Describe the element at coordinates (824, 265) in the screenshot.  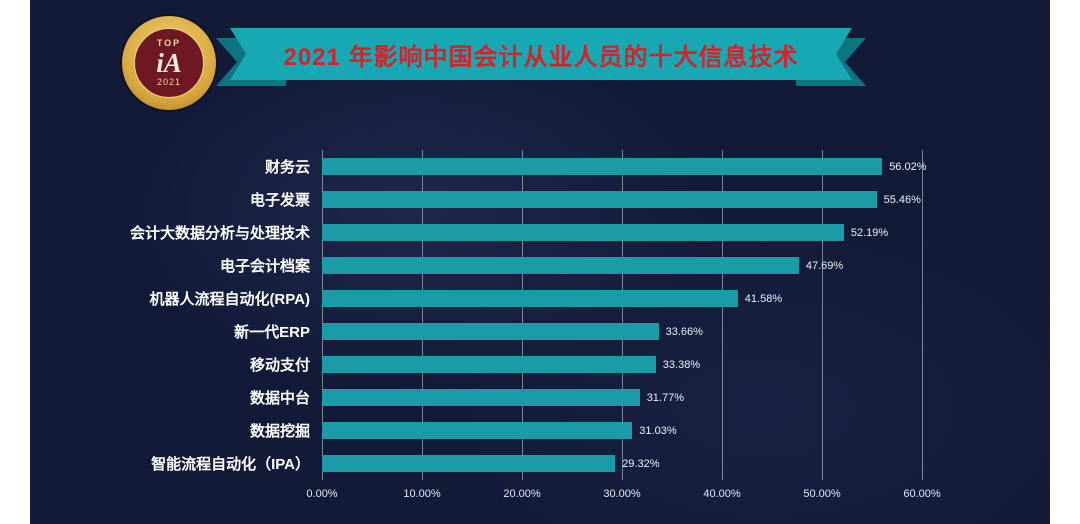
I see `value-label: 47.69%` at that location.